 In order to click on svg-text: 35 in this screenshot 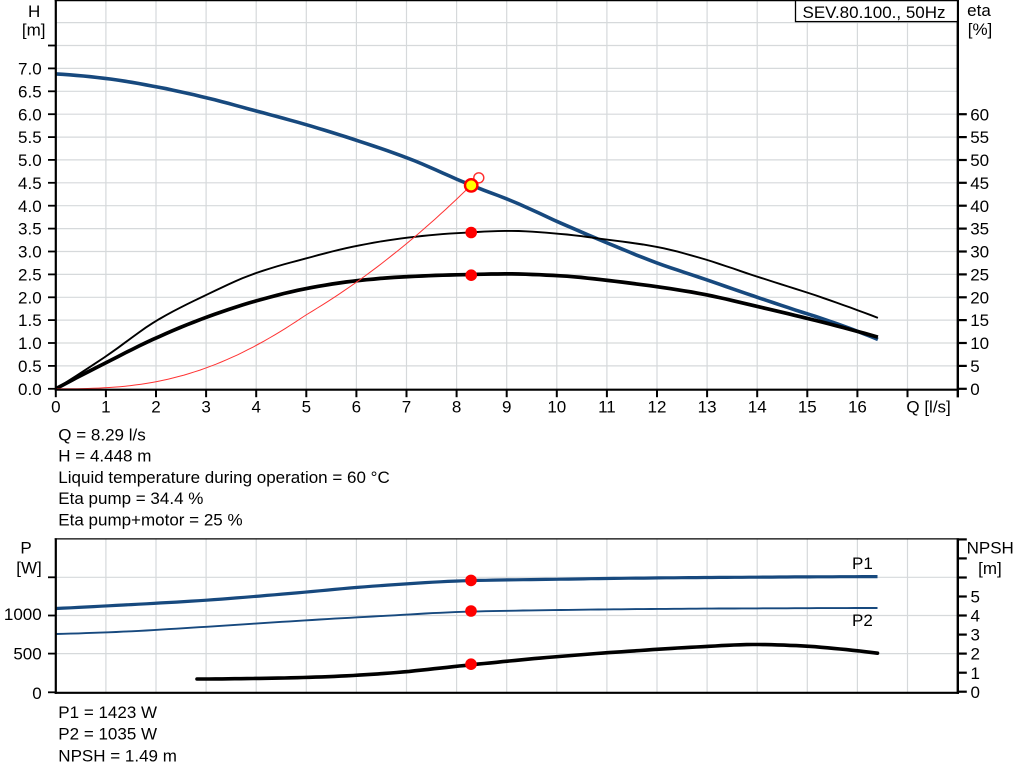, I will do `click(979, 229)`.